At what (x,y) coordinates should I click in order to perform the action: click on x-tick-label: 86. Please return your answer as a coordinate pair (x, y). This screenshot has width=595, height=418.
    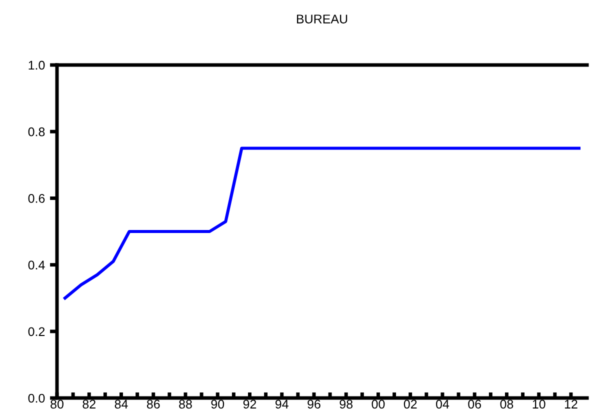
    Looking at the image, I should click on (153, 404).